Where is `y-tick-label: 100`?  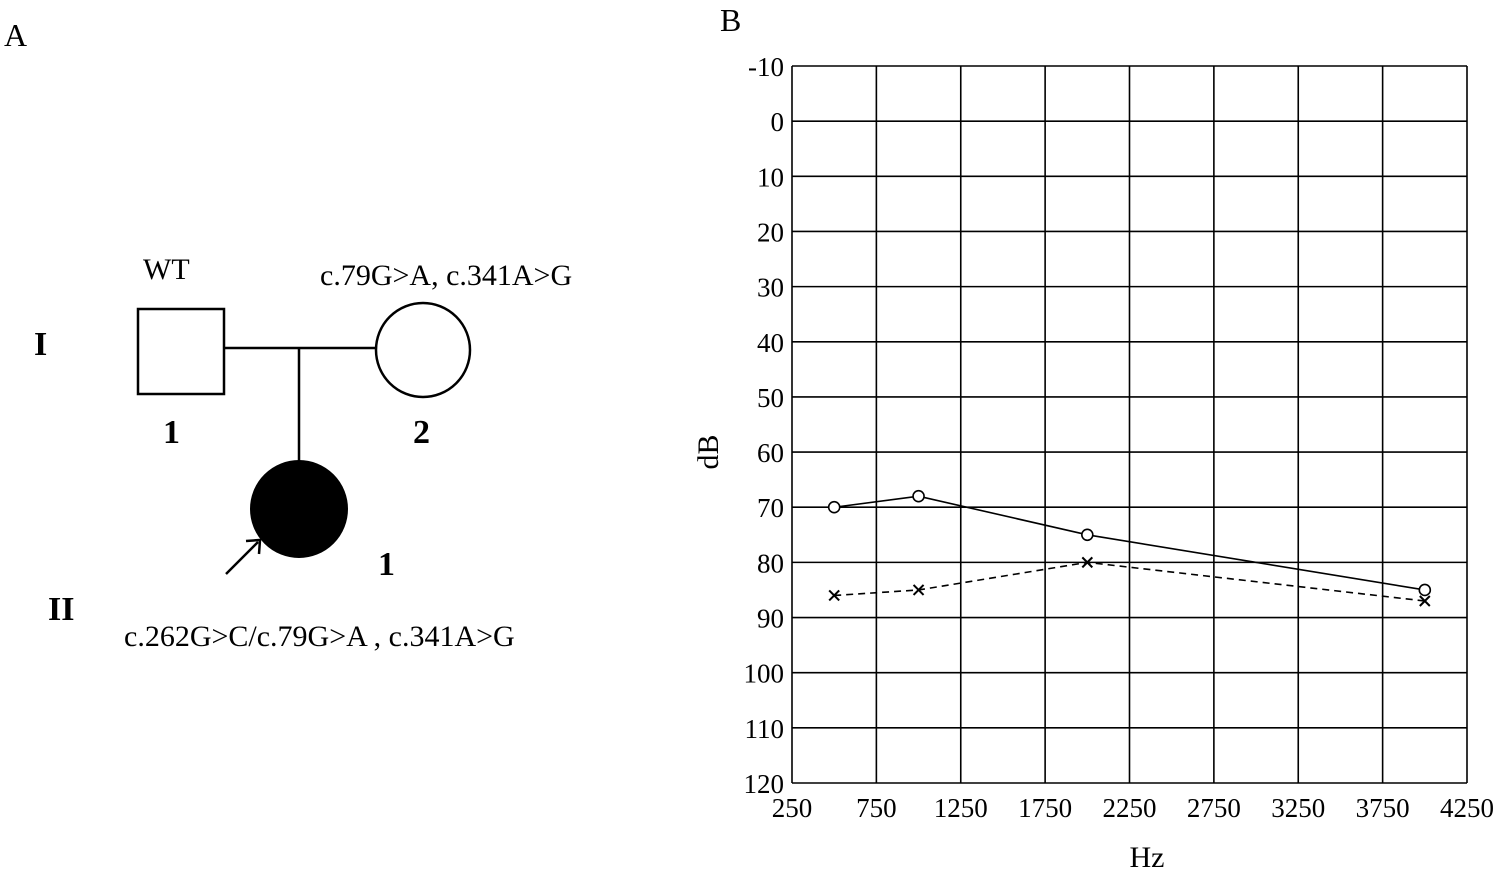
y-tick-label: 100 is located at coordinates (764, 674).